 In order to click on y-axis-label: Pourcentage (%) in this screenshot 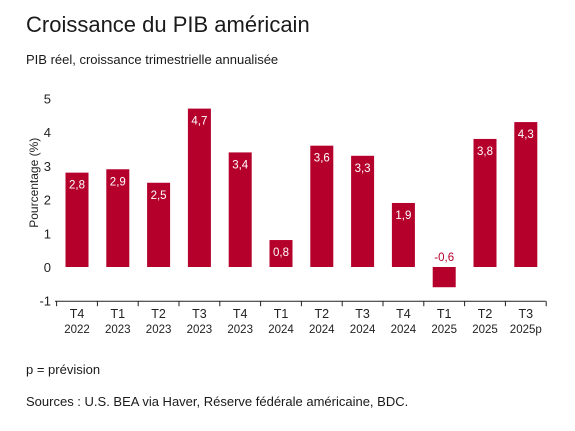, I will do `click(34, 183)`.